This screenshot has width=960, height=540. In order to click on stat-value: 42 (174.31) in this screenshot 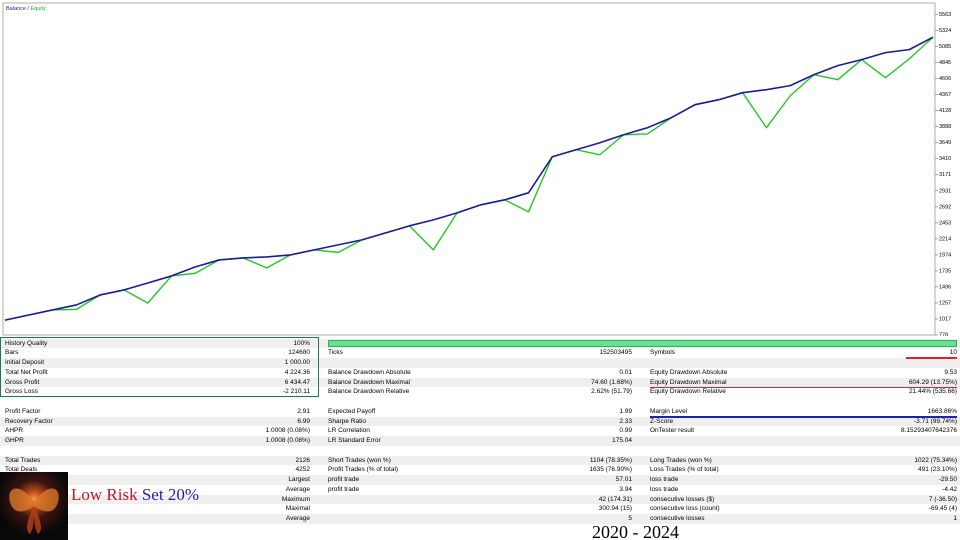, I will do `click(615, 499)`.